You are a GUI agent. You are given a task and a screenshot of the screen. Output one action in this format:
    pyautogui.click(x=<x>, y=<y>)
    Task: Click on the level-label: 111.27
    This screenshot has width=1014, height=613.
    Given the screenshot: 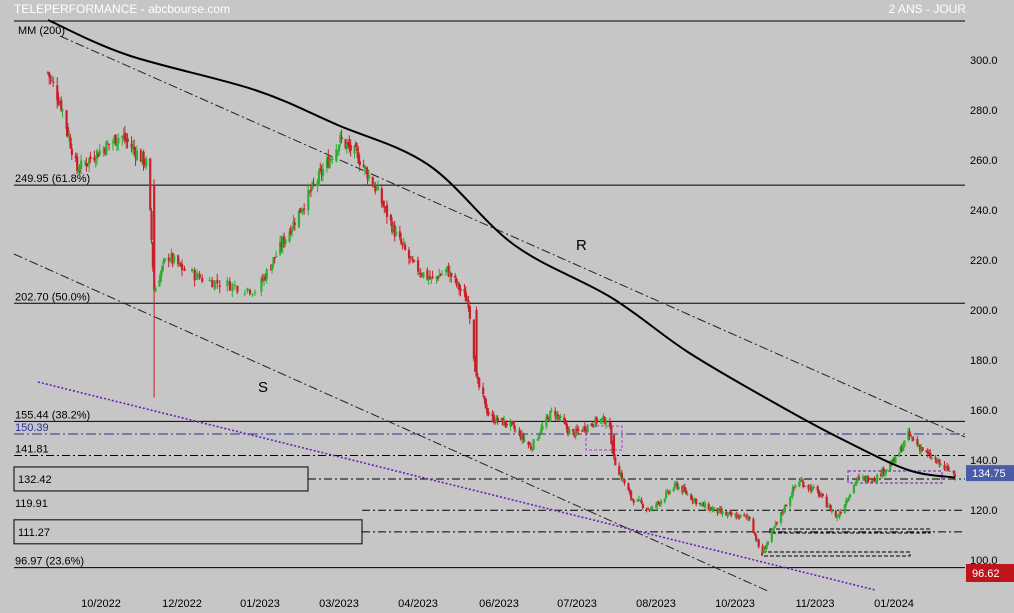 What is the action you would take?
    pyautogui.click(x=34, y=533)
    